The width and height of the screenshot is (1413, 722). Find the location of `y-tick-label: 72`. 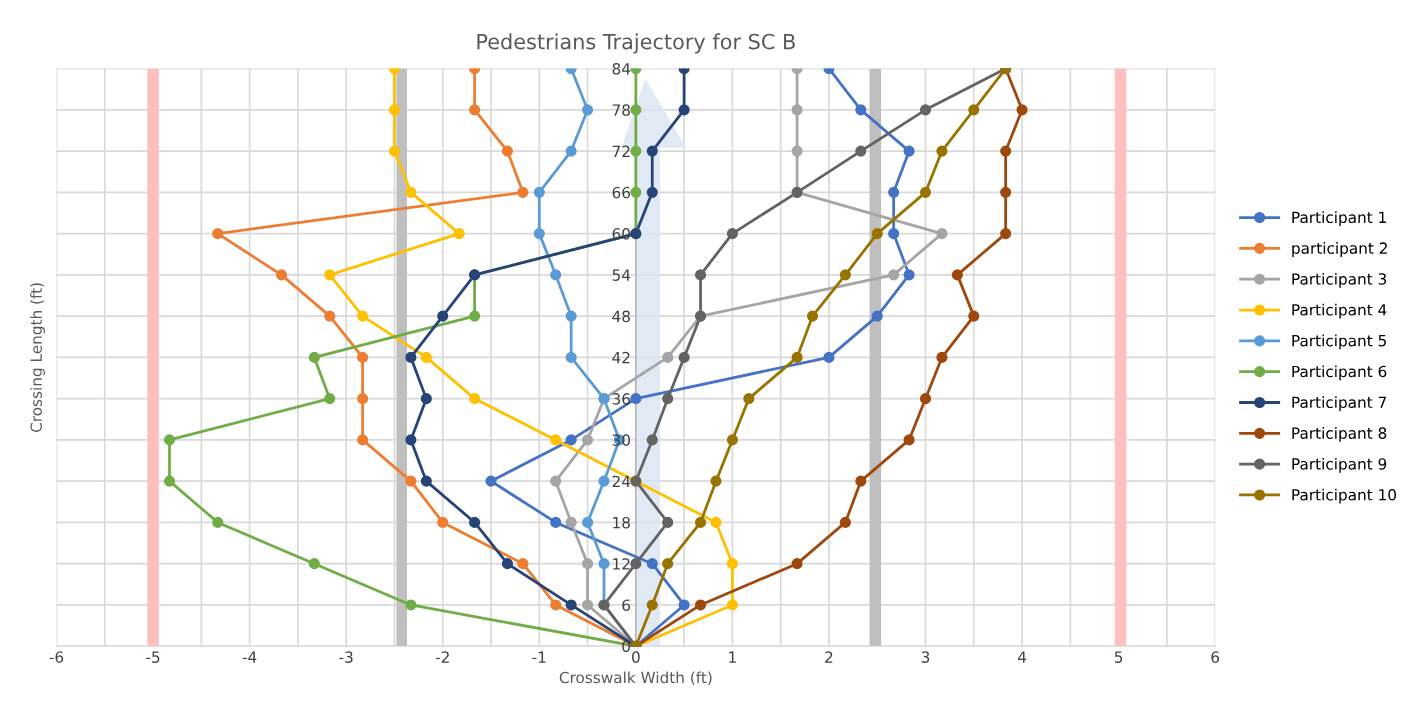

y-tick-label: 72 is located at coordinates (621, 151).